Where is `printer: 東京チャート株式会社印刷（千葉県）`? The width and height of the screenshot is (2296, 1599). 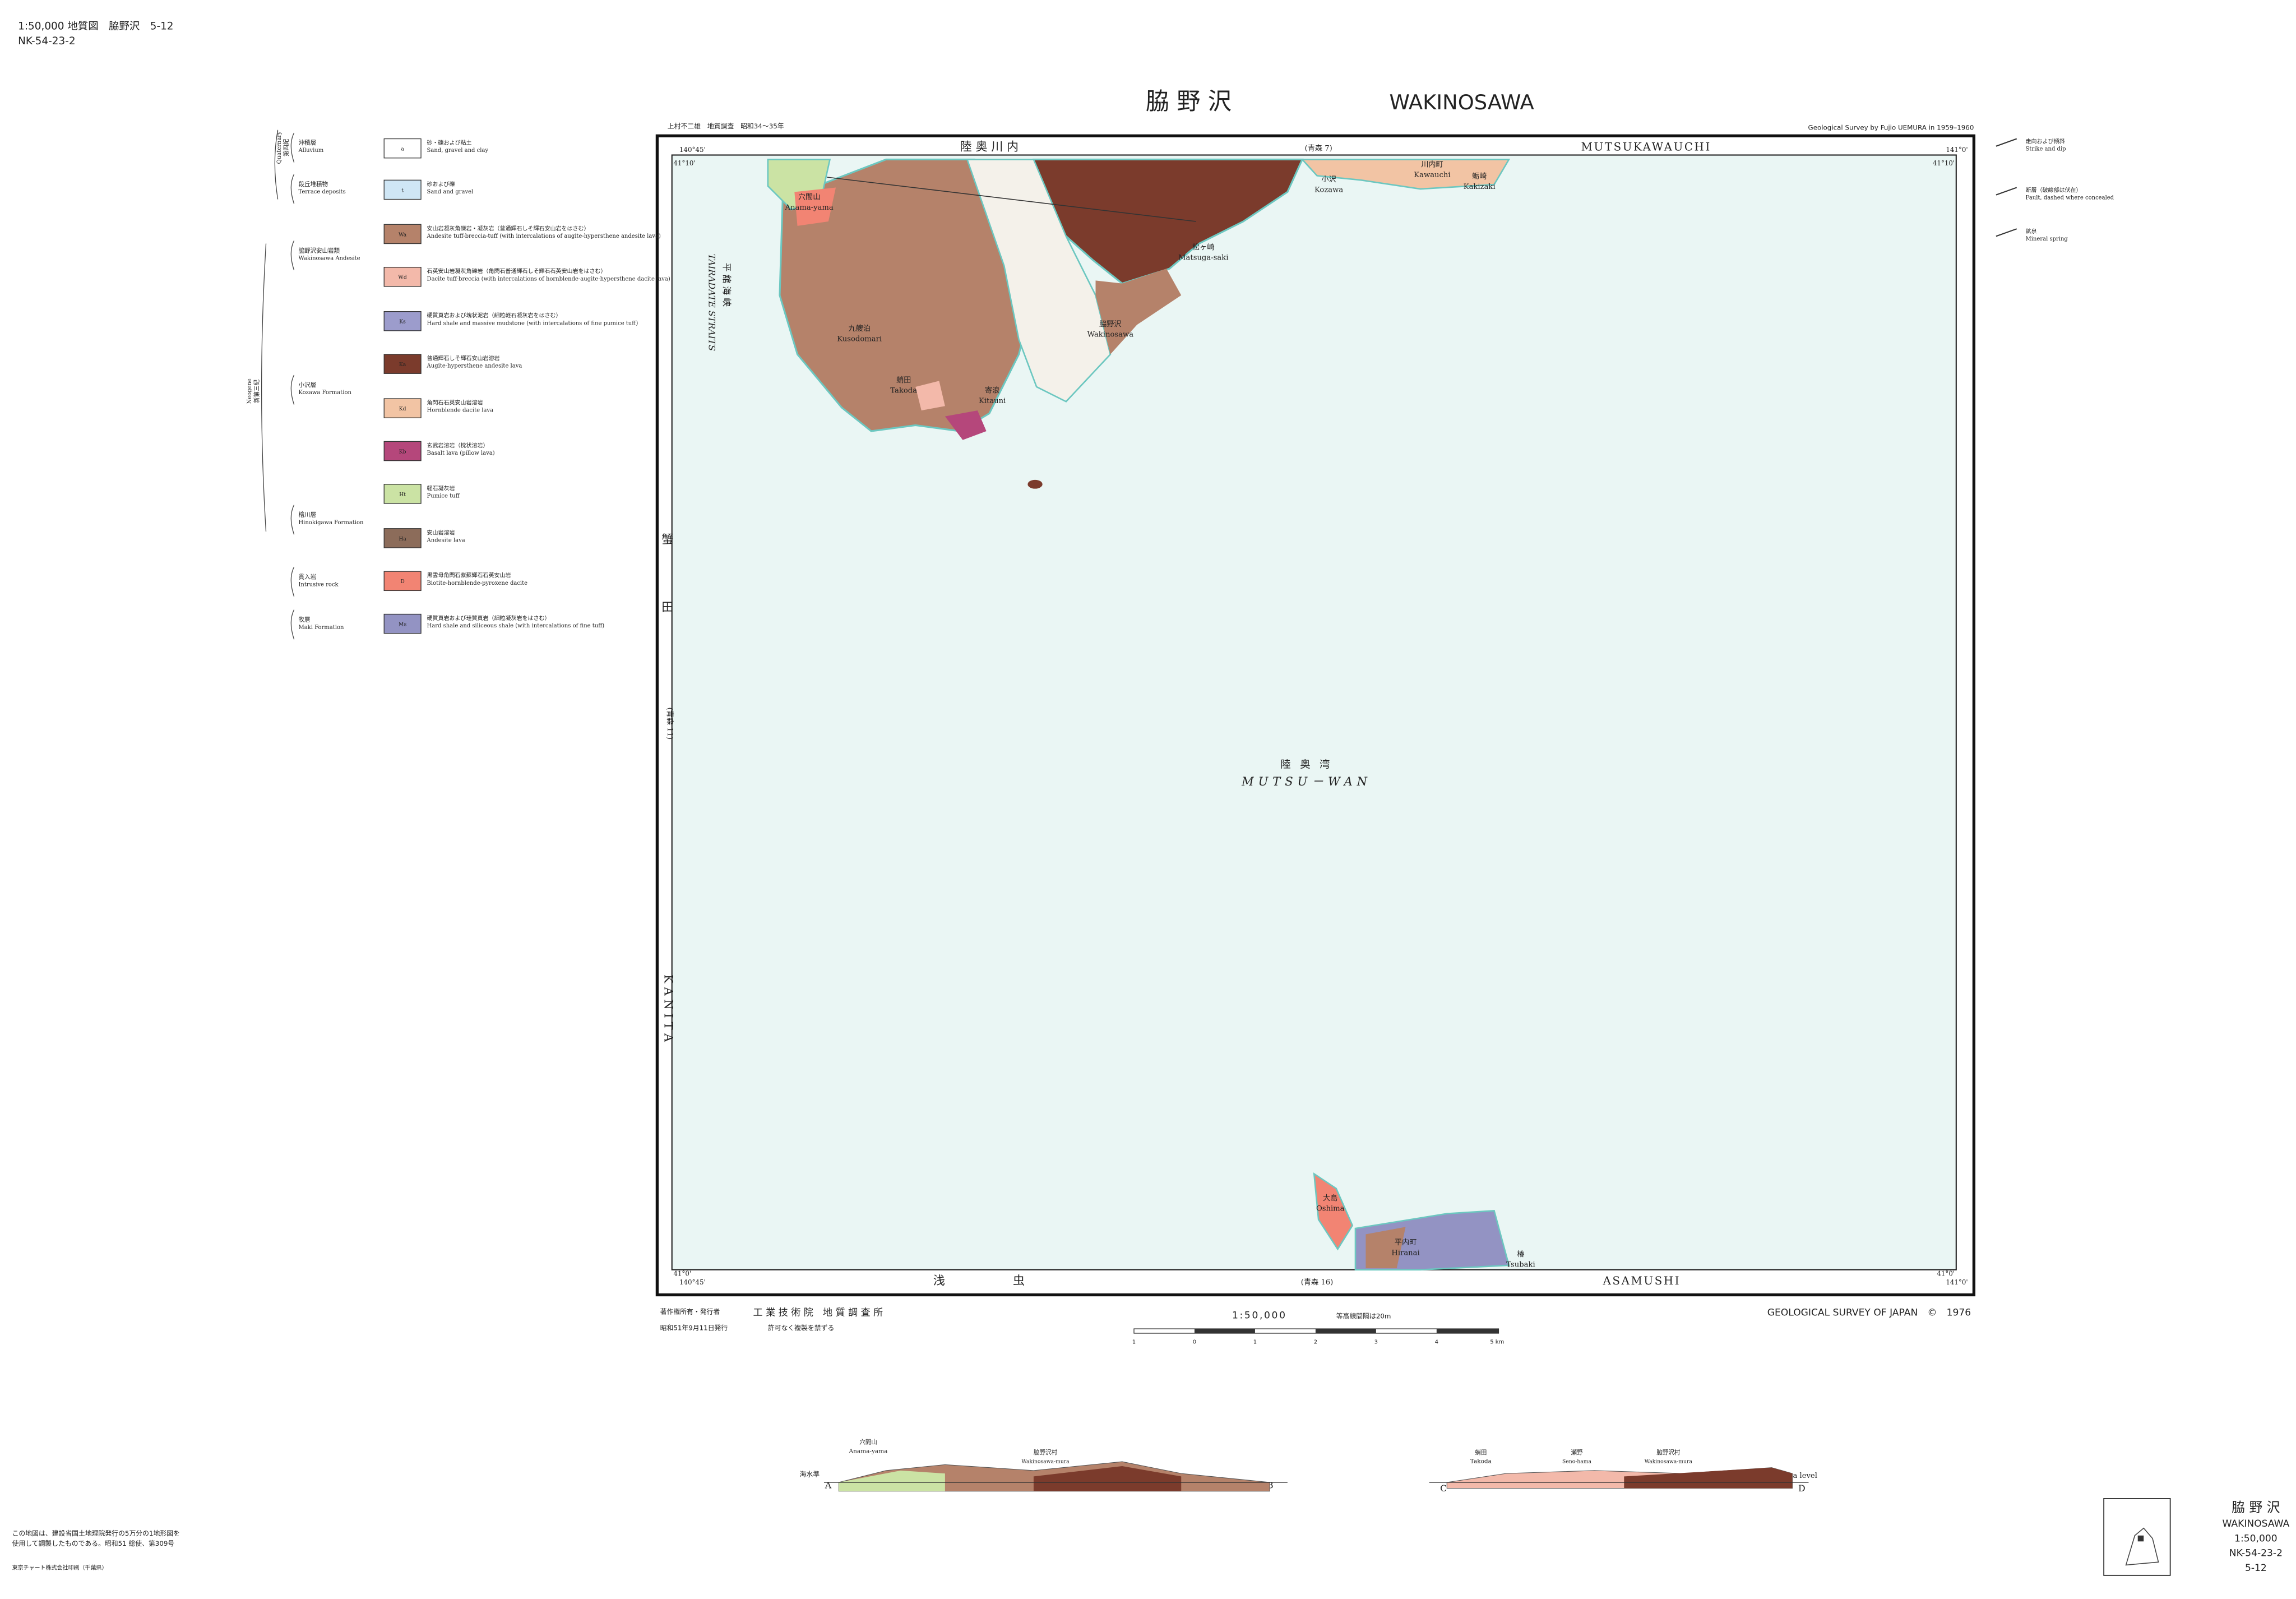 printer: 東京チャート株式会社印刷（千葉県） is located at coordinates (60, 1567).